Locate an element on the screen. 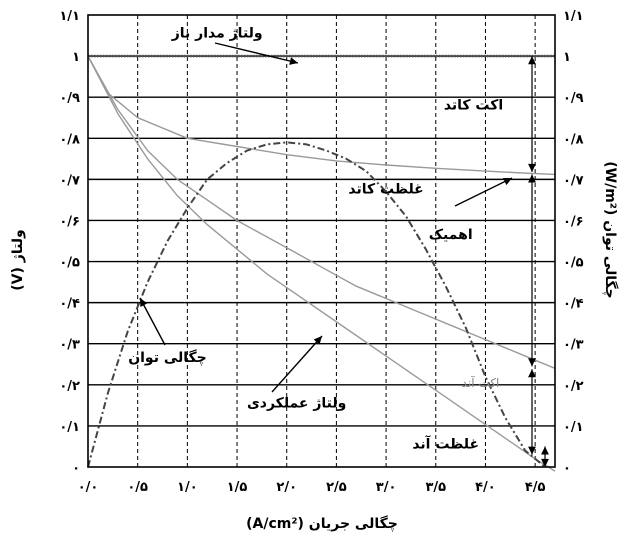  annotation-label: اکت کاتد is located at coordinates (473, 106).